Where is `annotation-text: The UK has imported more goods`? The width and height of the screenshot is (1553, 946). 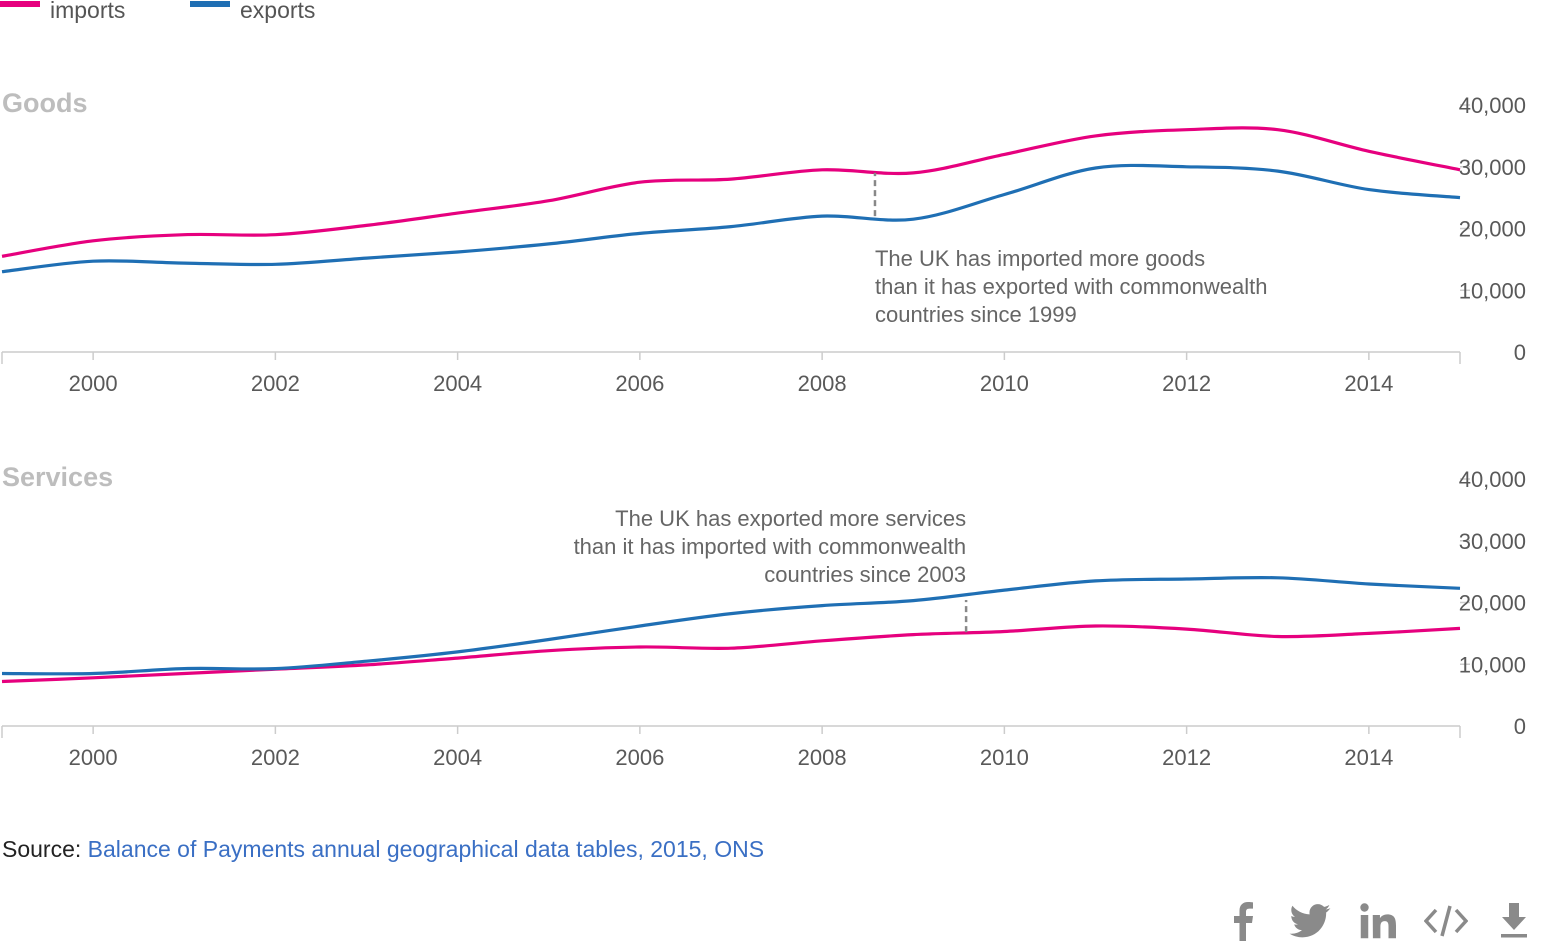
annotation-text: The UK has imported more goods is located at coordinates (1040, 258).